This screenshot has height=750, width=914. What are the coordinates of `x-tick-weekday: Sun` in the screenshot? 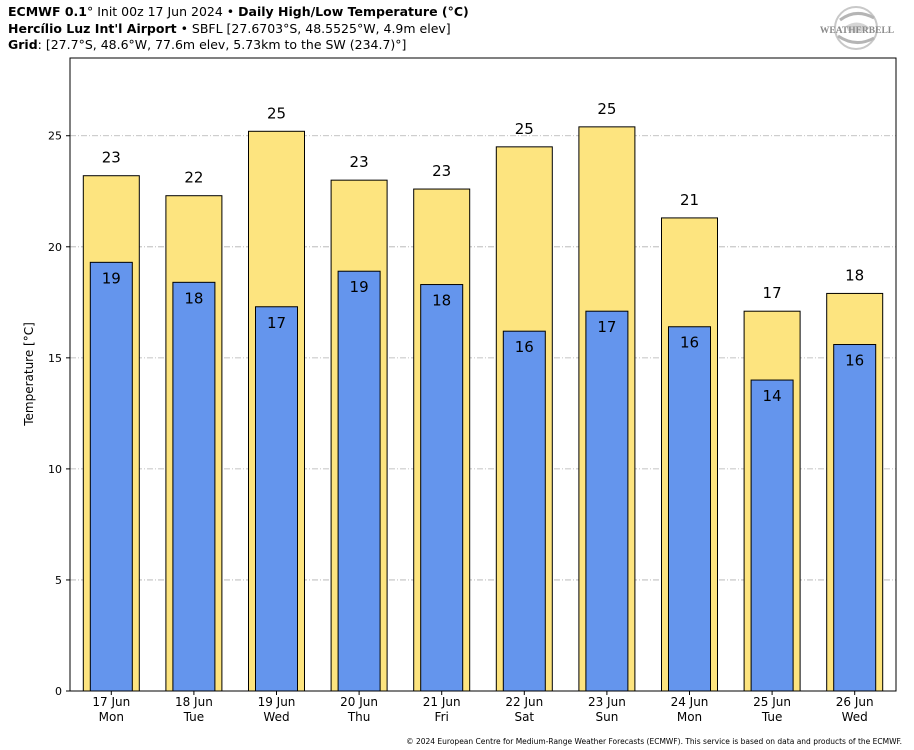 It's located at (606, 717).